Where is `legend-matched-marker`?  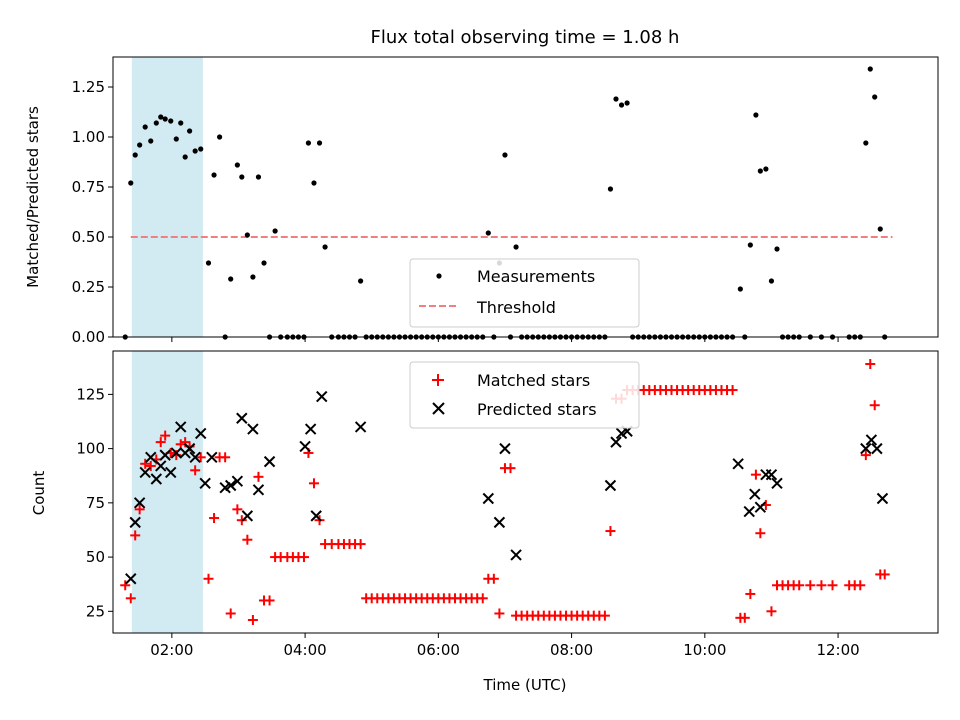 legend-matched-marker is located at coordinates (438, 380).